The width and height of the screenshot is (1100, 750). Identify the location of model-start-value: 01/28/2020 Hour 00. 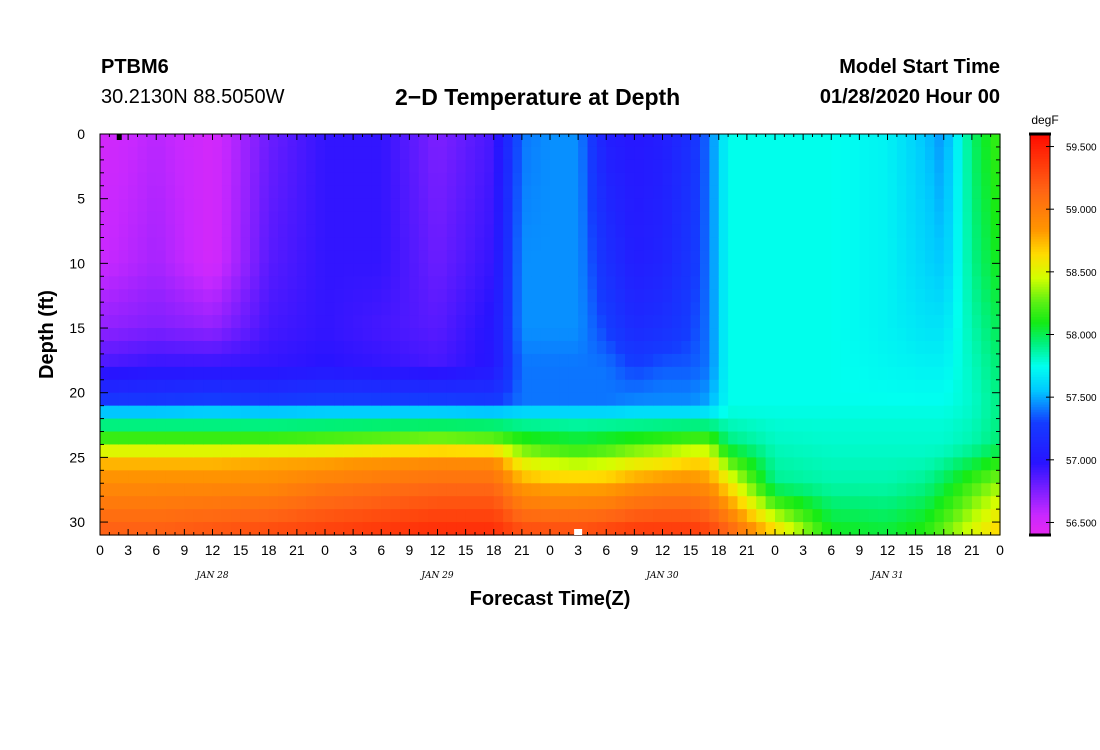
(909, 97).